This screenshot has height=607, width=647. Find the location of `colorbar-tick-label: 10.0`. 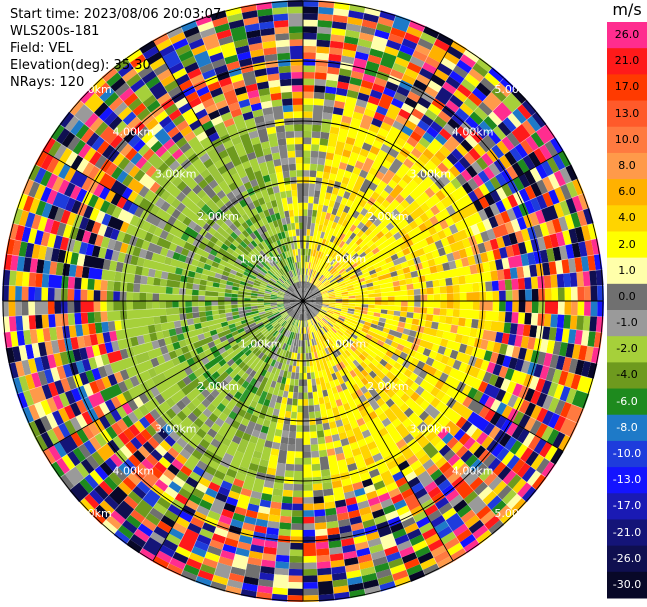

colorbar-tick-label: 10.0 is located at coordinates (627, 139).